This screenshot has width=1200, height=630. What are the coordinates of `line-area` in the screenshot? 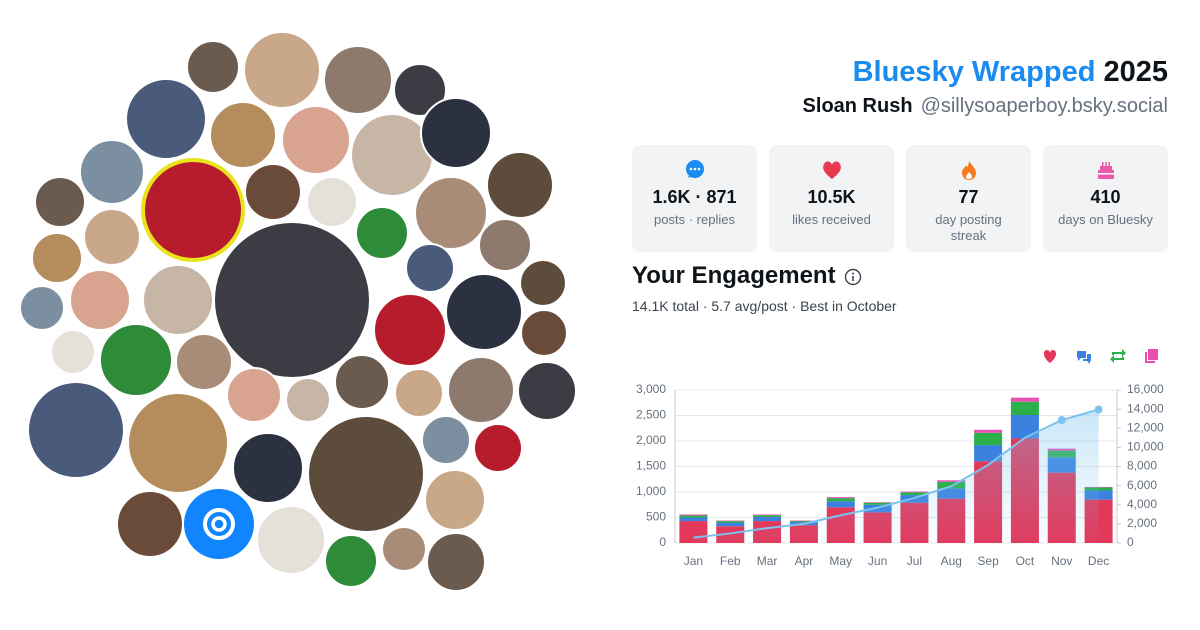 It's located at (896, 476).